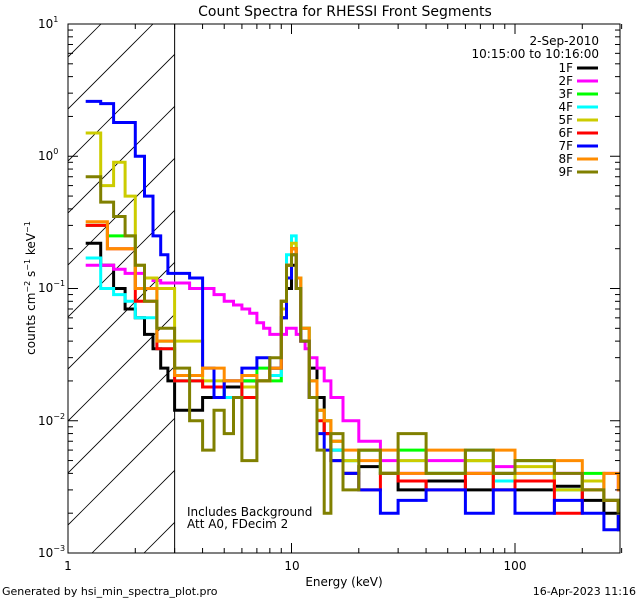 The width and height of the screenshot is (640, 600). What do you see at coordinates (535, 54) in the screenshot?
I see `time-range-label: 10:15:00 to 10:16:00` at bounding box center [535, 54].